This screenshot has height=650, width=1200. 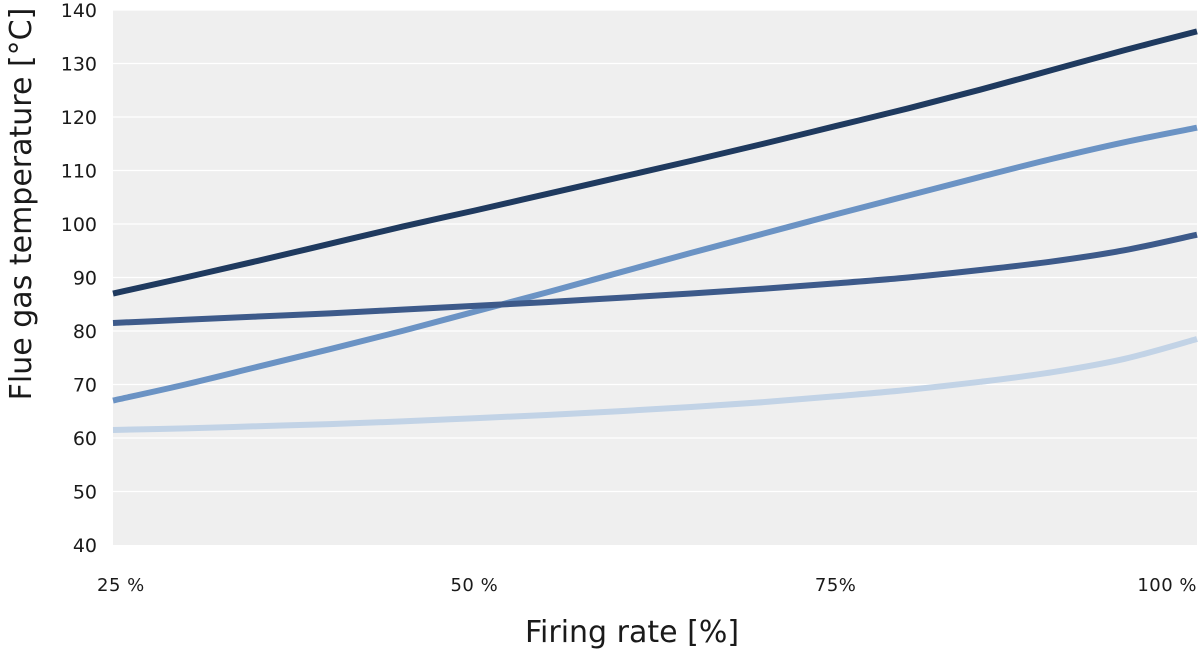 What do you see at coordinates (474, 585) in the screenshot?
I see `x-tick-label: 50 %` at bounding box center [474, 585].